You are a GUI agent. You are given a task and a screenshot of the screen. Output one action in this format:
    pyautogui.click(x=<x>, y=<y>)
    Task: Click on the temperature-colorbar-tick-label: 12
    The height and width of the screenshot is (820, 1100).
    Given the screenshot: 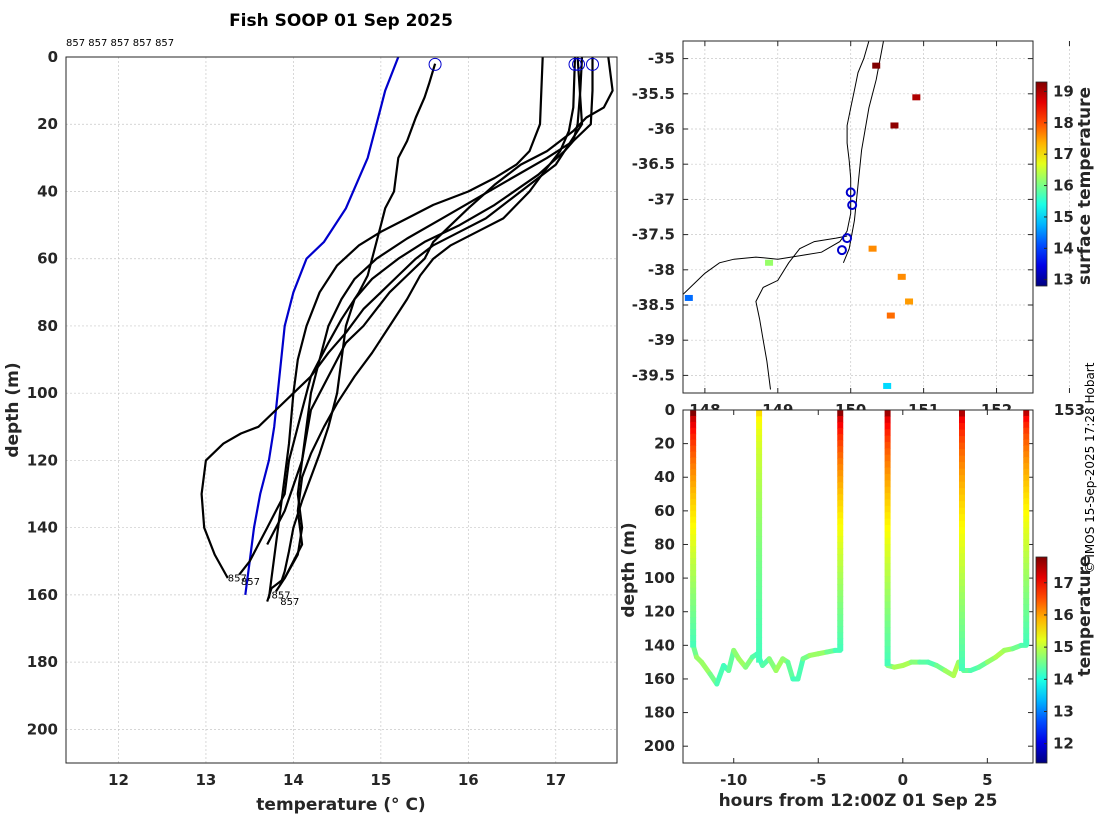 What is the action you would take?
    pyautogui.click(x=1063, y=744)
    